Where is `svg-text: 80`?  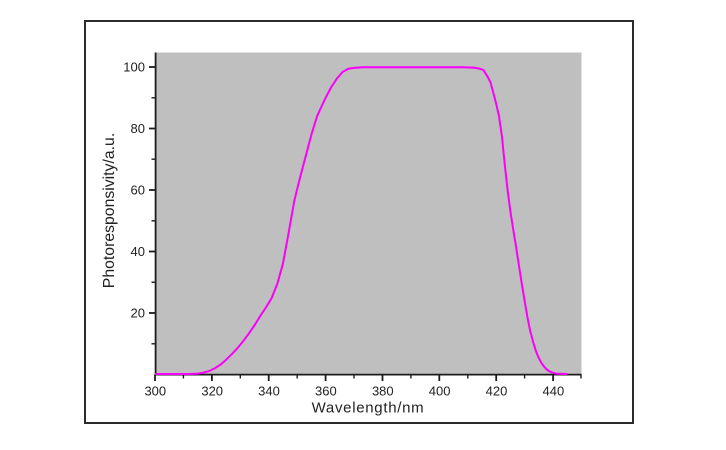 svg-text: 80 is located at coordinates (138, 128).